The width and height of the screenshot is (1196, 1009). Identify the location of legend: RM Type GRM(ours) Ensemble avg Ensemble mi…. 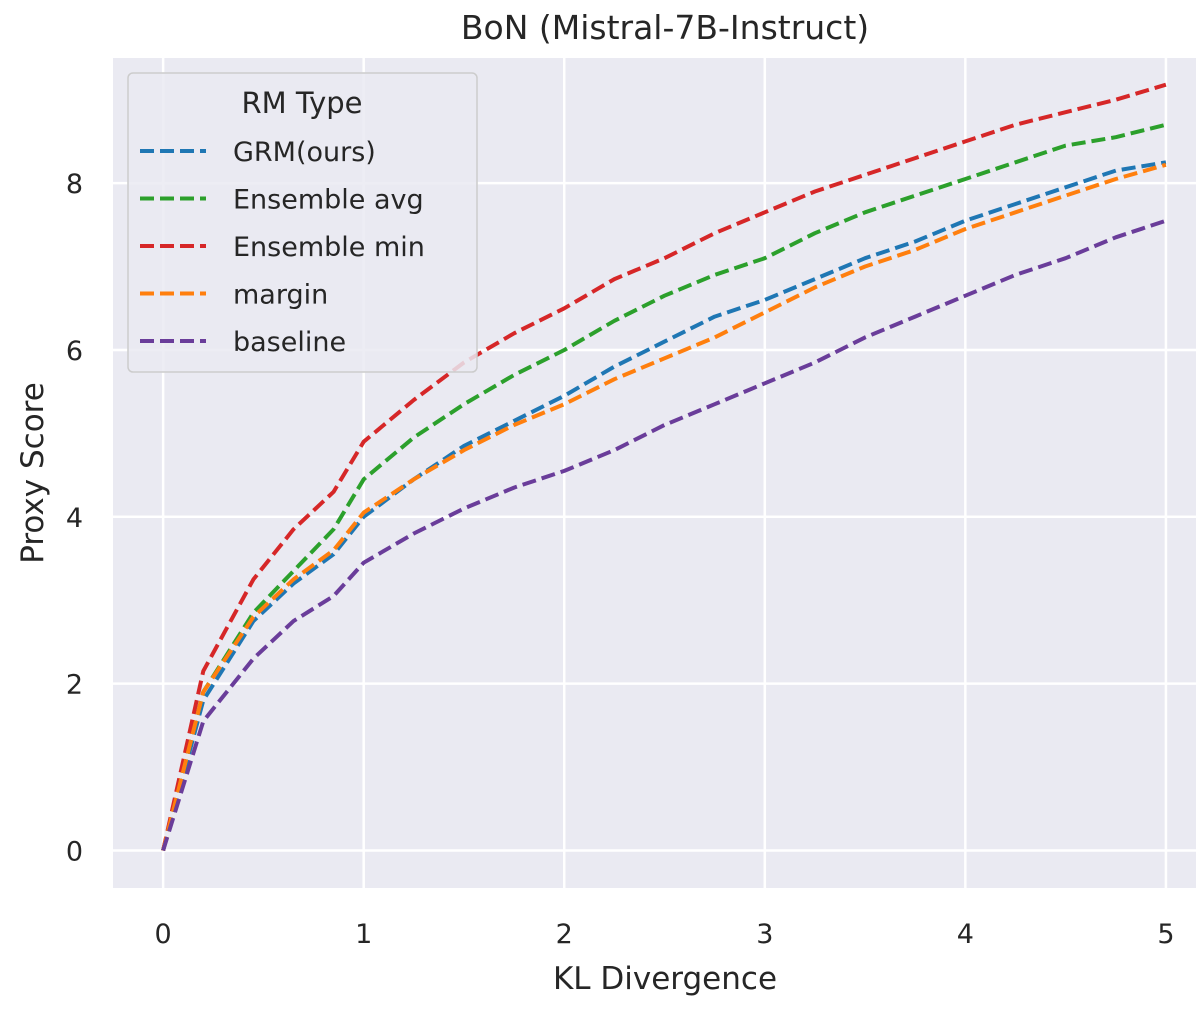
(302, 222).